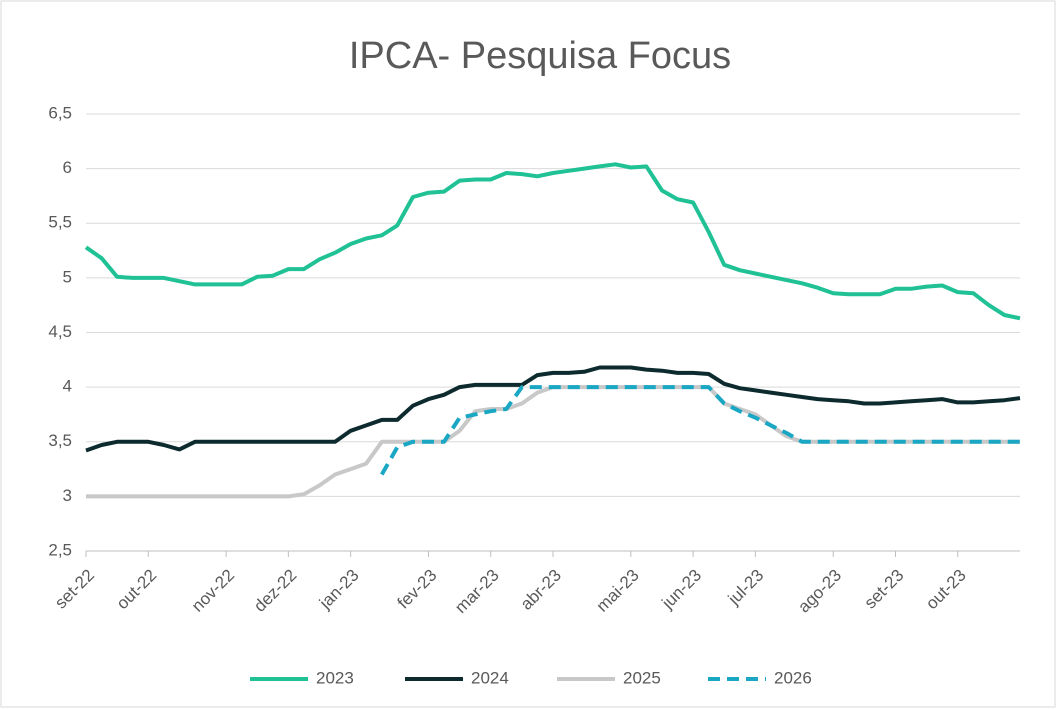 The height and width of the screenshot is (709, 1057). Describe the element at coordinates (60, 331) in the screenshot. I see `y-tick-label: 4,5` at that location.